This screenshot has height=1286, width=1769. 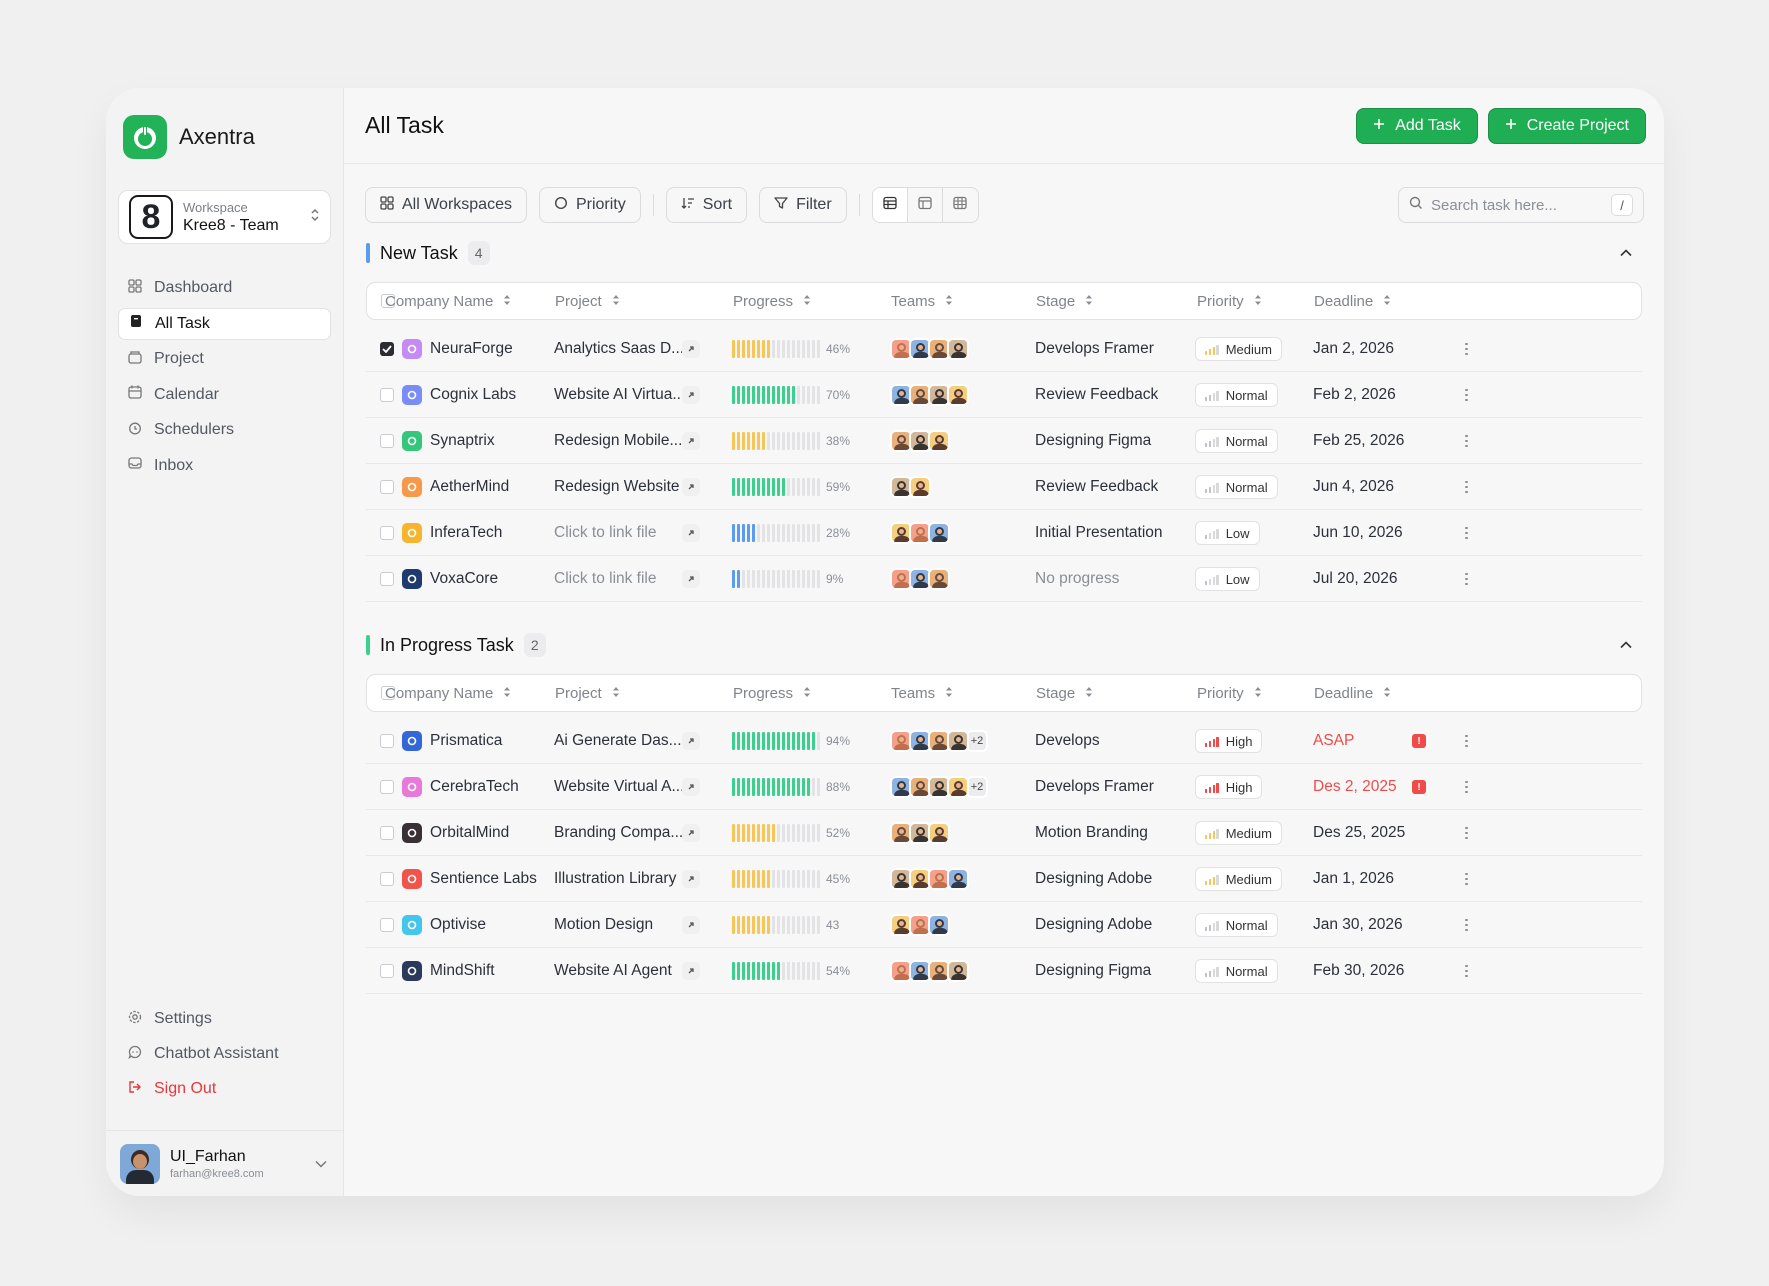 What do you see at coordinates (803, 205) in the screenshot?
I see `filter-button: Filter` at bounding box center [803, 205].